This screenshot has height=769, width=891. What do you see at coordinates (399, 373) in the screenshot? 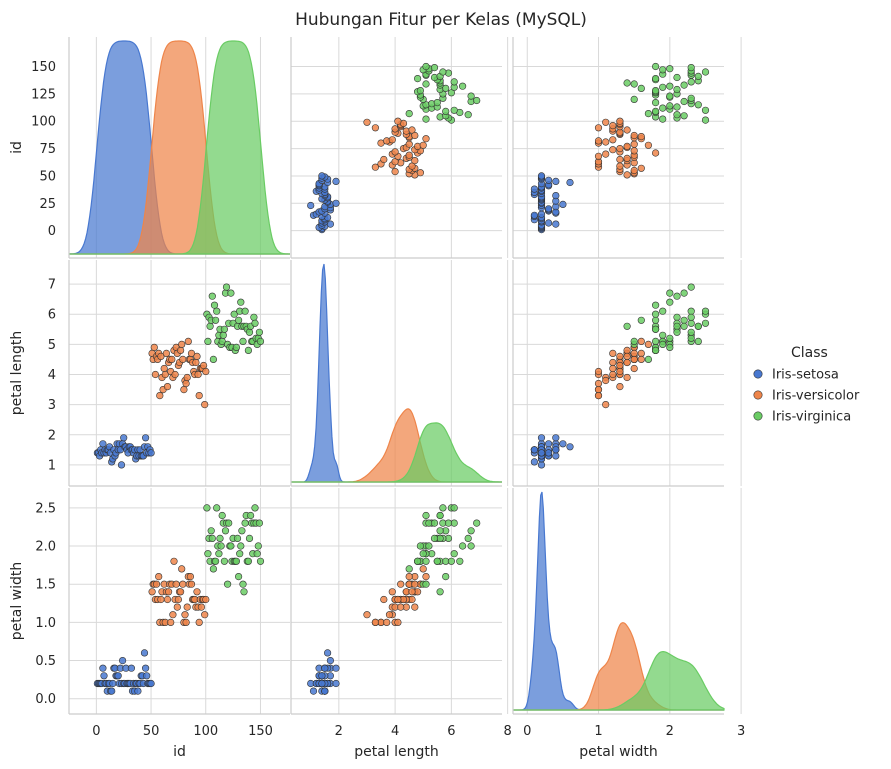
I see `panel-petal-length-vs-petal-length` at bounding box center [399, 373].